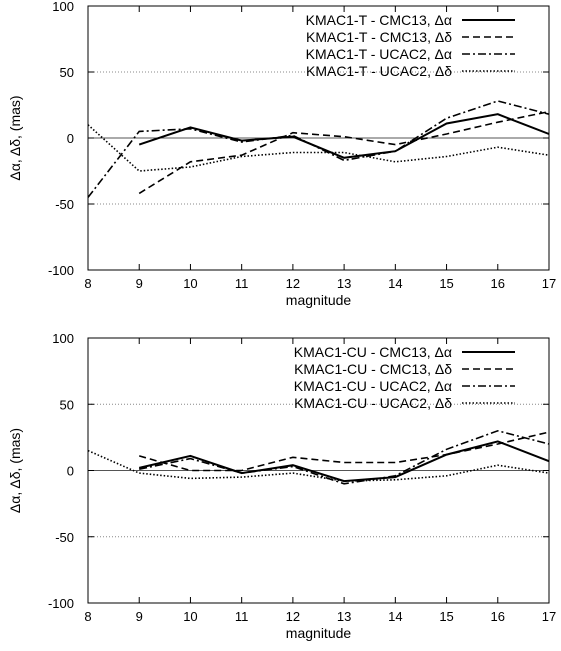  I want to click on legend-entry-label: KMAC1-CU - UCAC2, Δα, so click(373, 386).